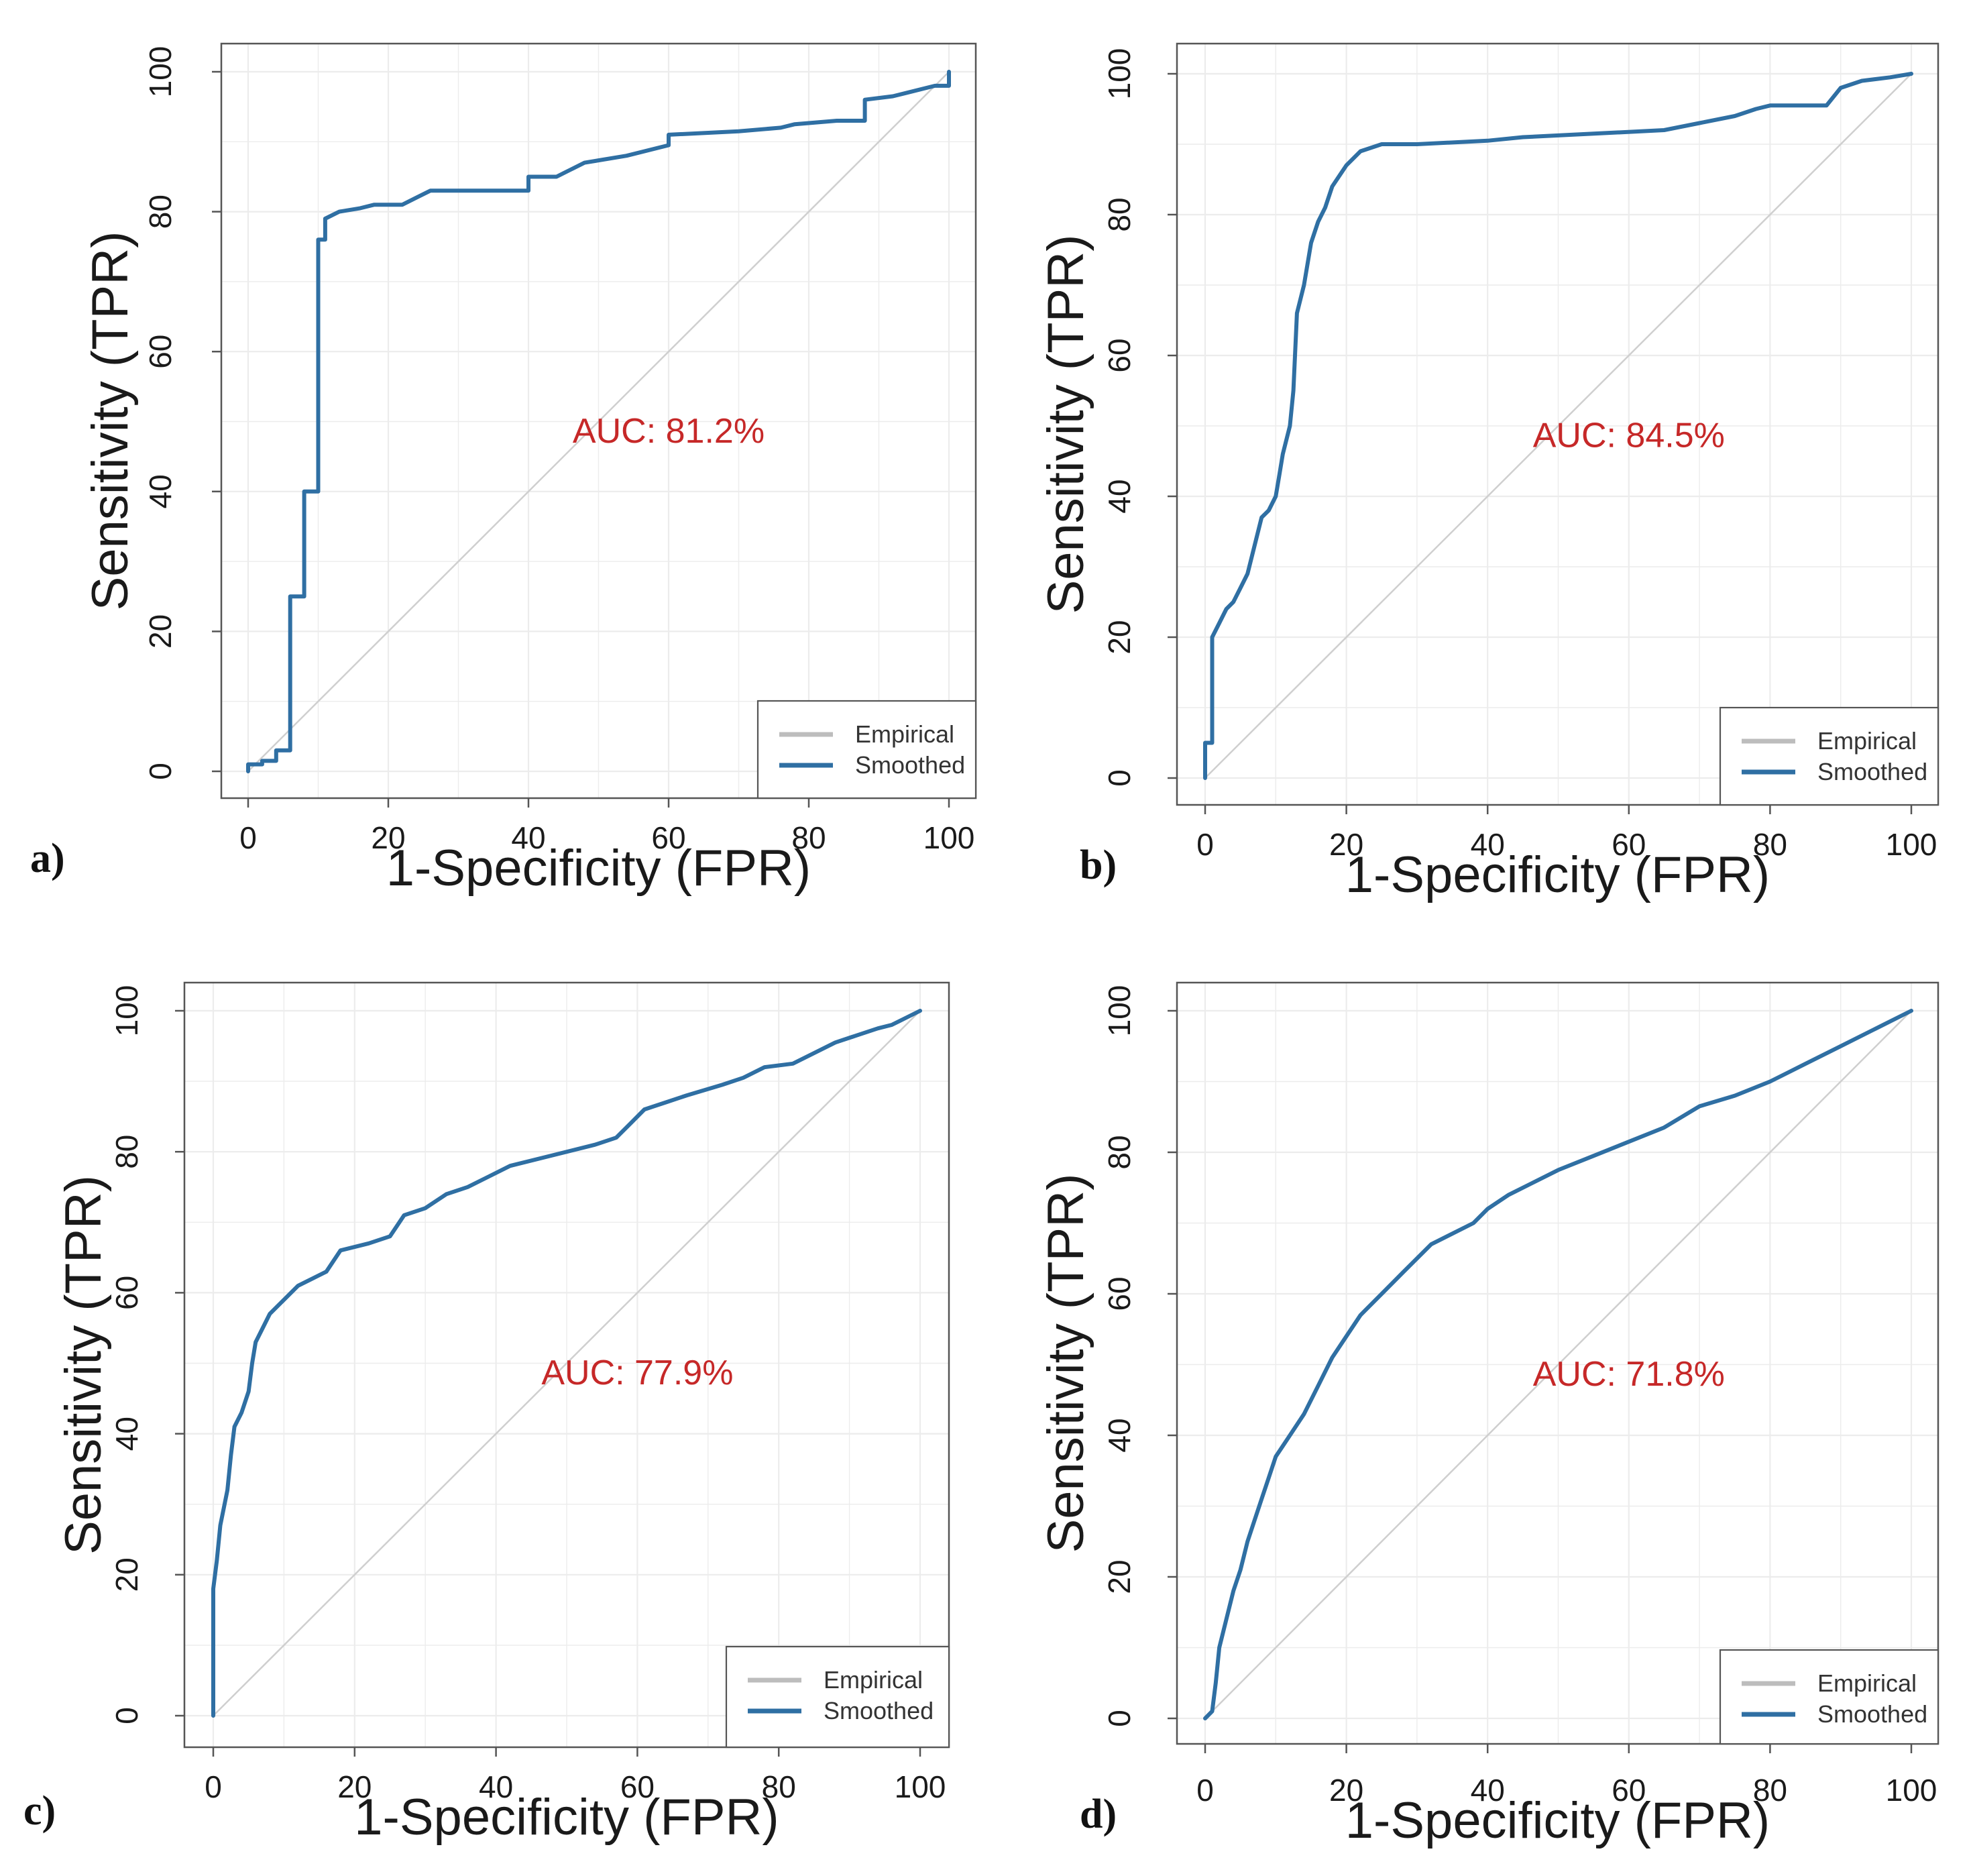  What do you see at coordinates (1629, 1374) in the screenshot?
I see `auc-label: AUC: 71.8%` at bounding box center [1629, 1374].